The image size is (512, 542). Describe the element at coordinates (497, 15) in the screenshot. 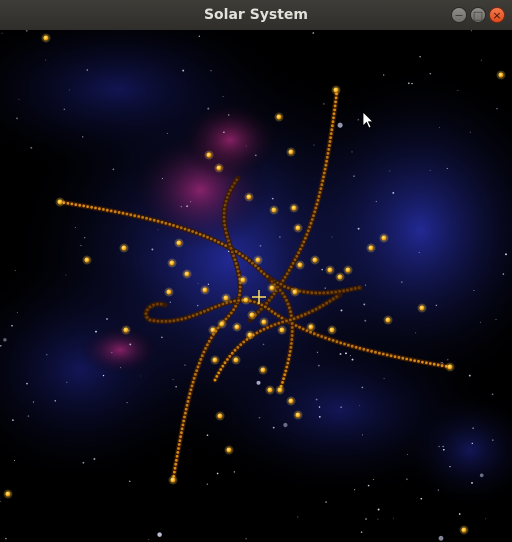

I see `close-button: ×` at that location.